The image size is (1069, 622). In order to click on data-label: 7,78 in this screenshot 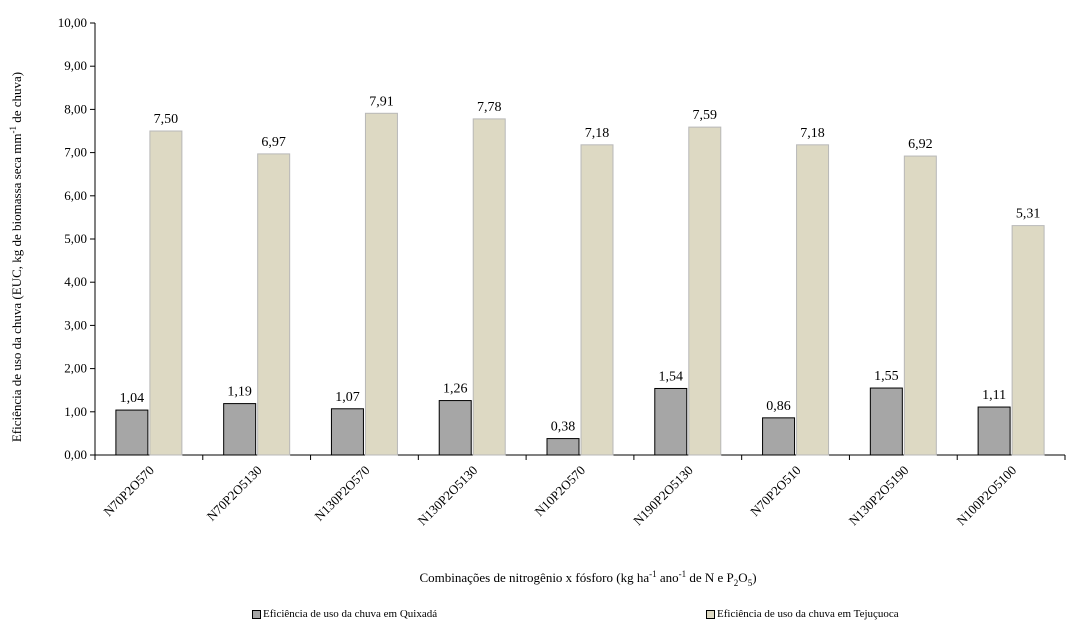, I will do `click(489, 107)`.